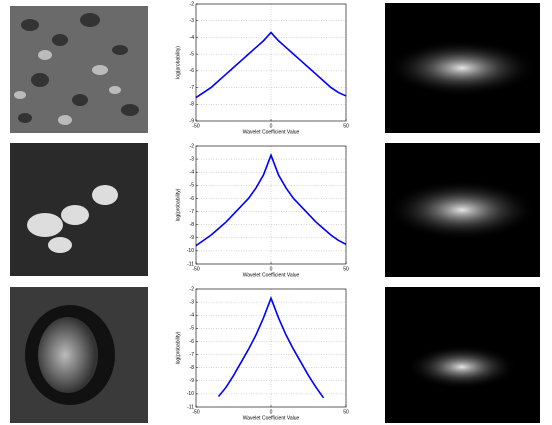  What do you see at coordinates (72, 219) in the screenshot?
I see `flower-petals` at bounding box center [72, 219].